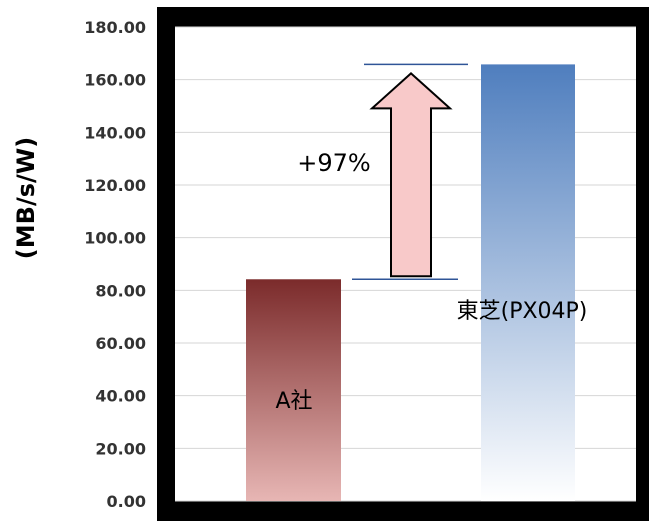  Describe the element at coordinates (333, 163) in the screenshot. I see `improvement-label: +97%` at that location.